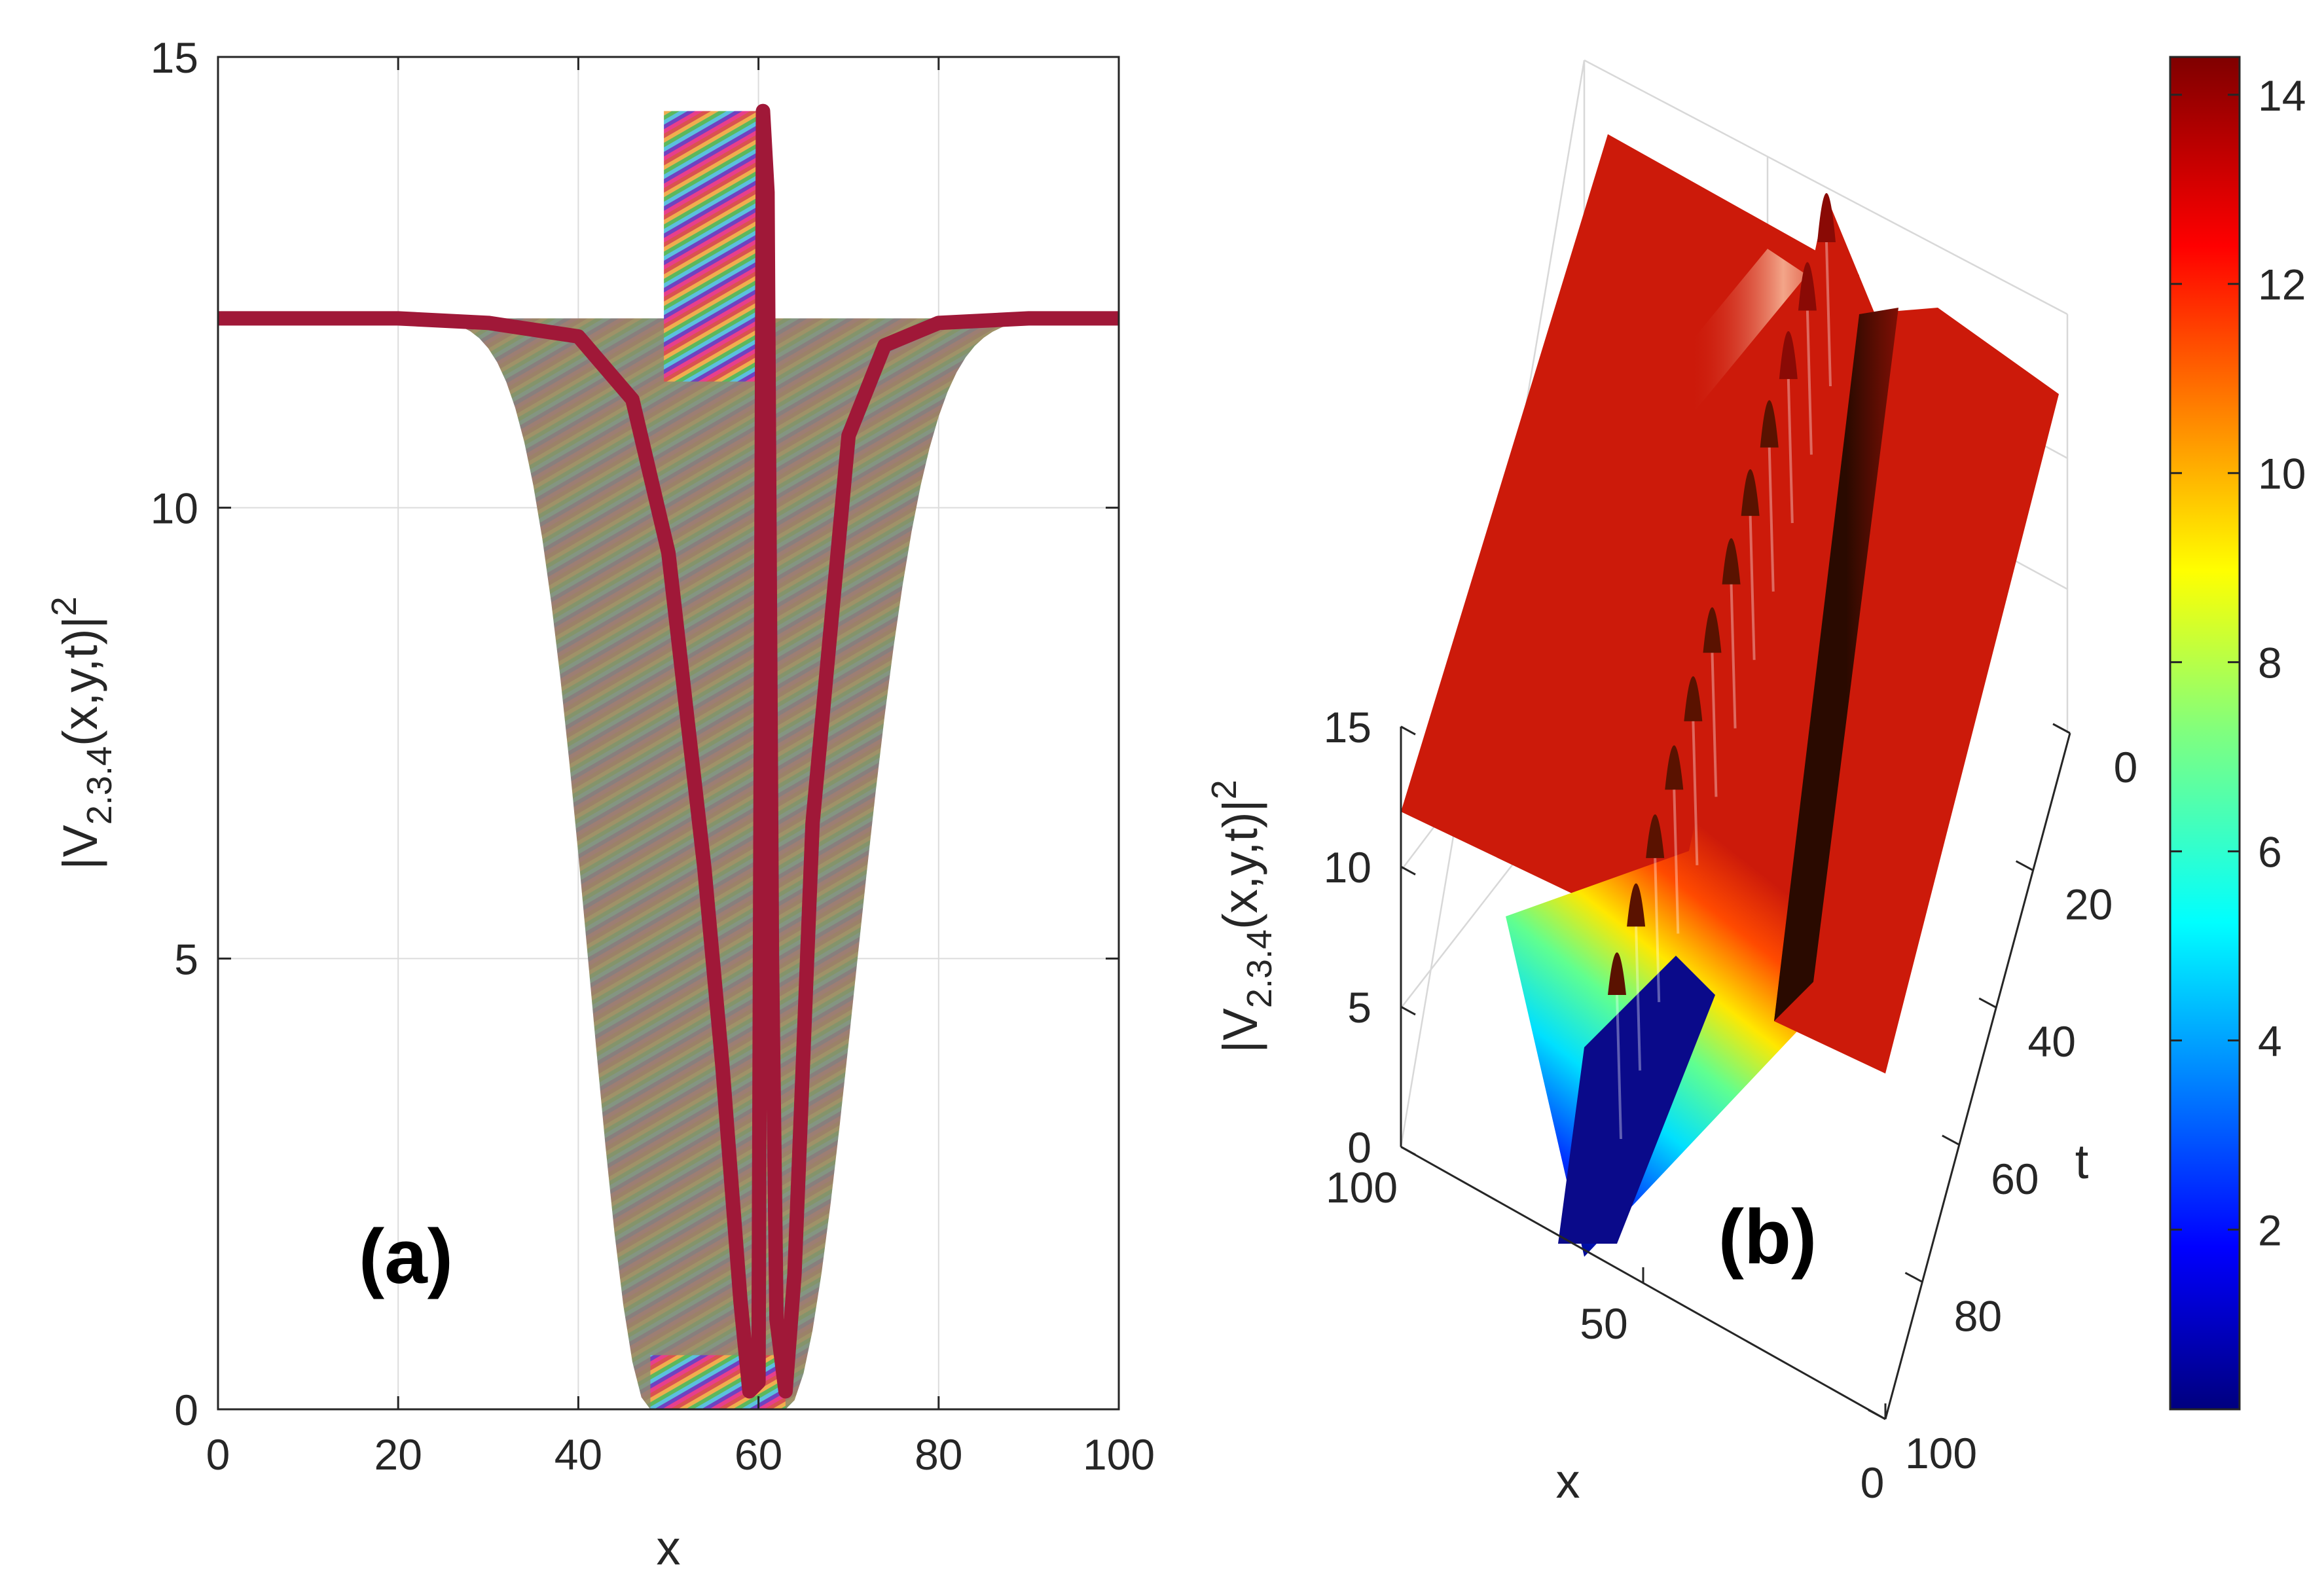 Image resolution: width=2324 pixels, height=1588 pixels. I want to click on t-tick-label: 100, so click(1941, 1453).